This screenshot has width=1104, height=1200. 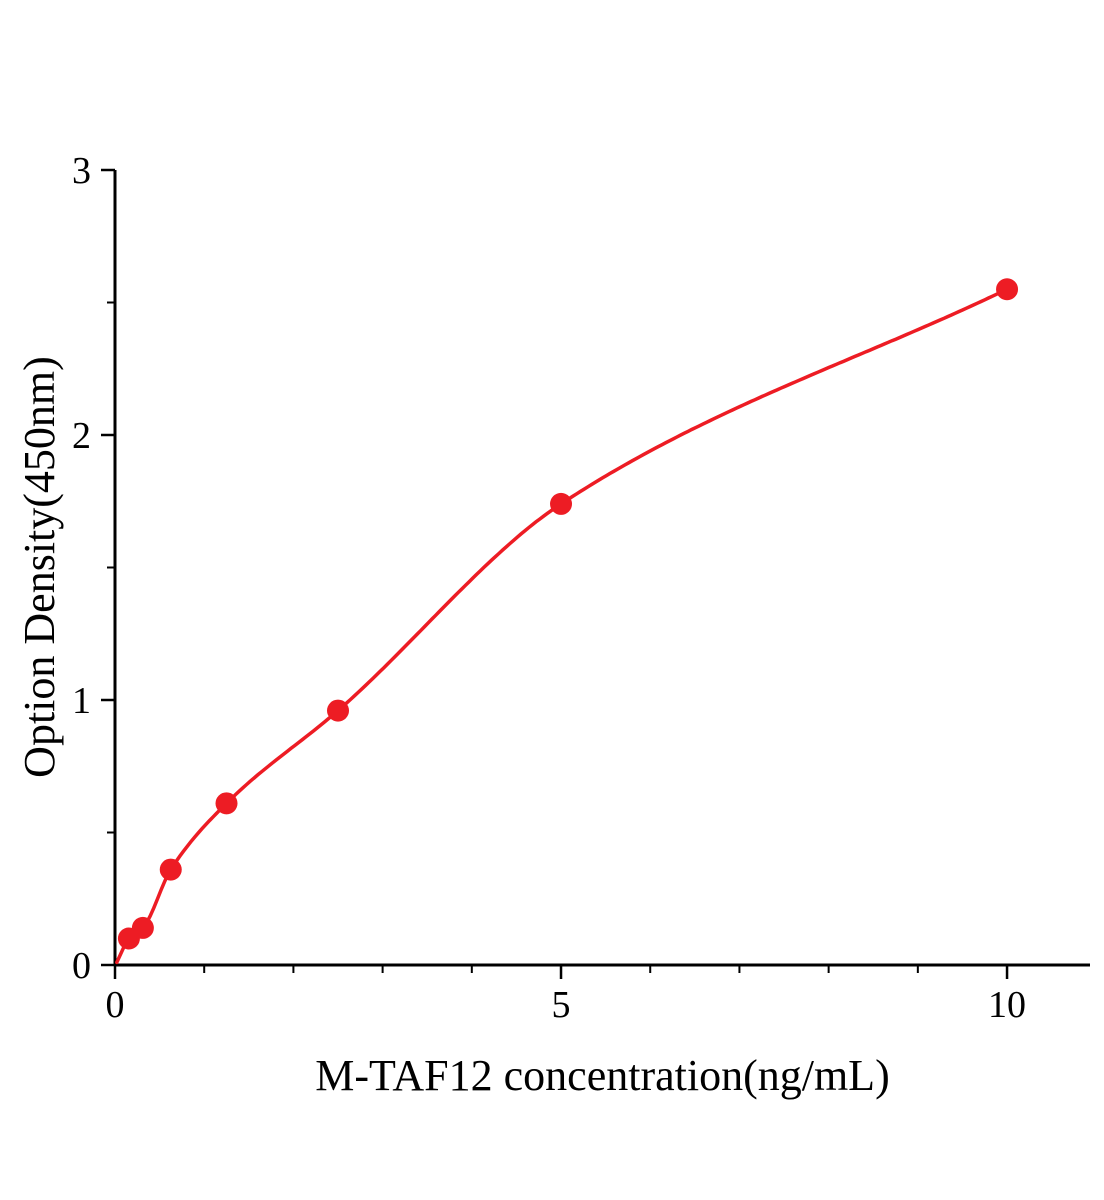 What do you see at coordinates (81, 436) in the screenshot?
I see `y-tick-label: 2` at bounding box center [81, 436].